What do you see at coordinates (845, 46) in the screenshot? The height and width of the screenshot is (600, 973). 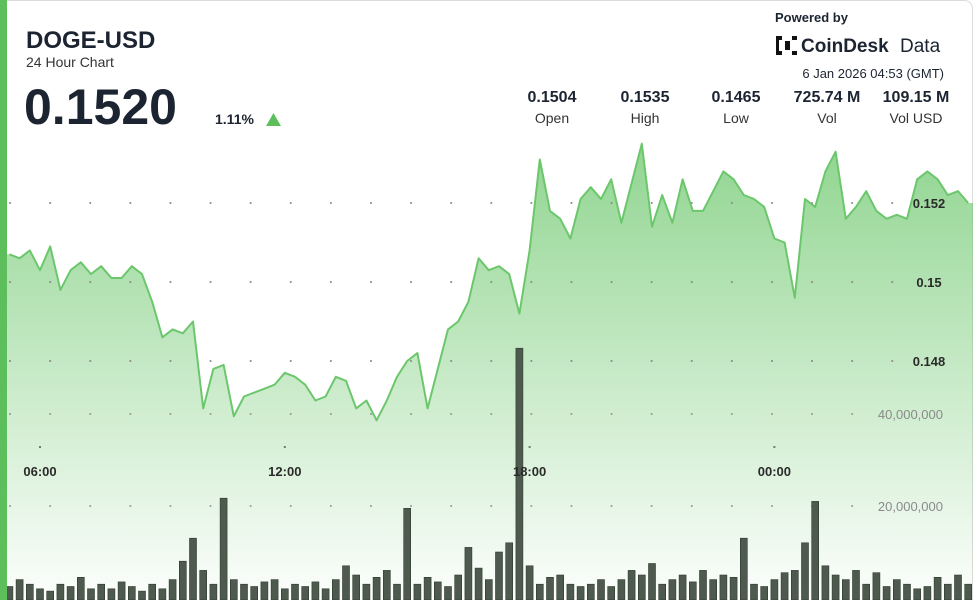 I see `logo-bold: CoinDesk` at bounding box center [845, 46].